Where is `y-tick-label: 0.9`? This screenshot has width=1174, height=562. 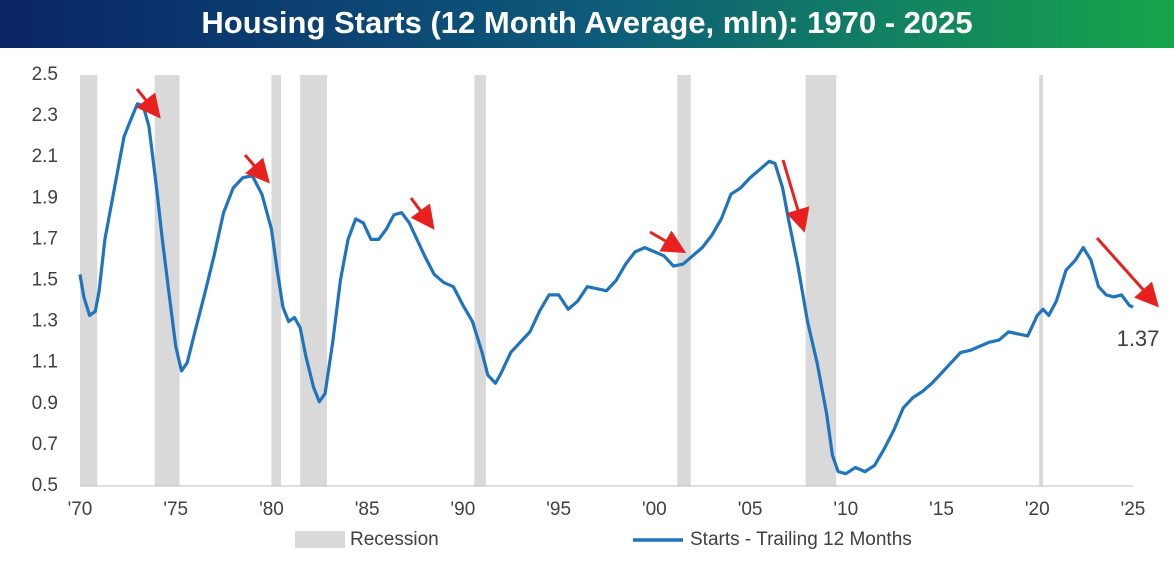
y-tick-label: 0.9 is located at coordinates (45, 403).